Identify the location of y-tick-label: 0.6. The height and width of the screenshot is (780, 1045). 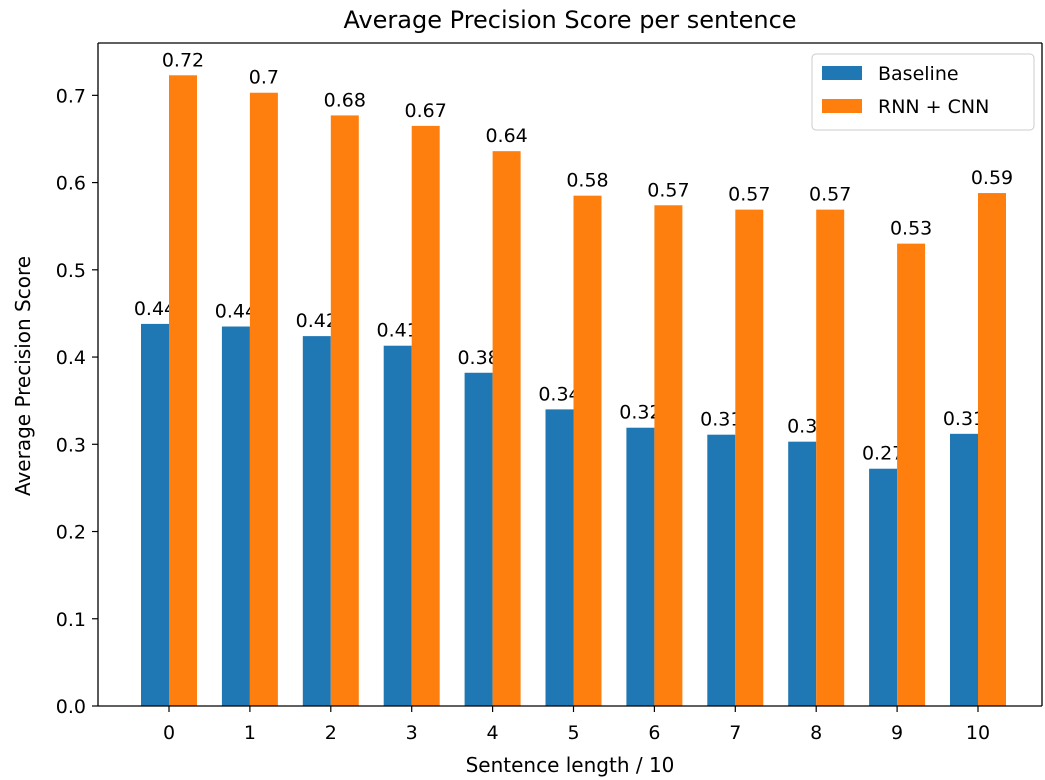
(71, 184).